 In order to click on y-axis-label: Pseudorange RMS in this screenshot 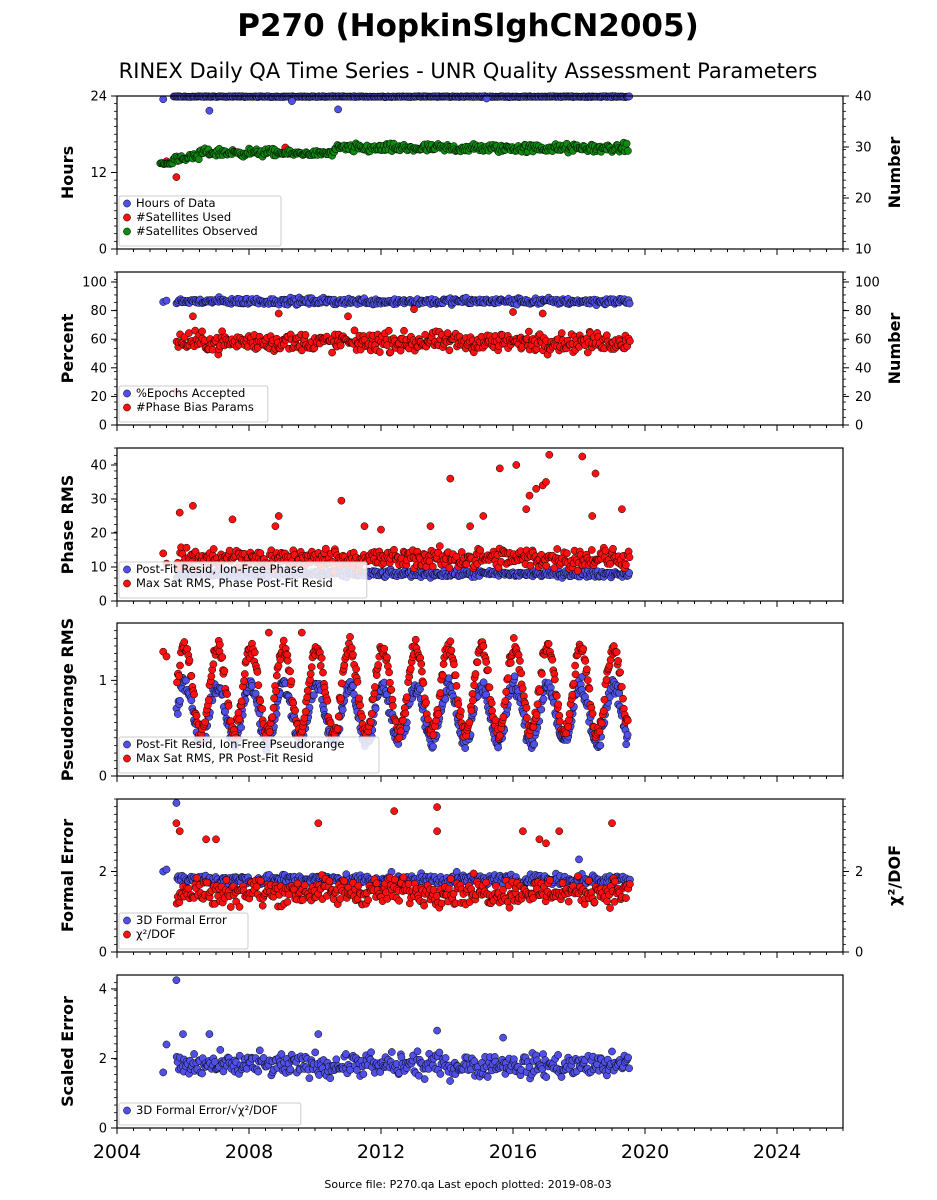, I will do `click(67, 699)`.